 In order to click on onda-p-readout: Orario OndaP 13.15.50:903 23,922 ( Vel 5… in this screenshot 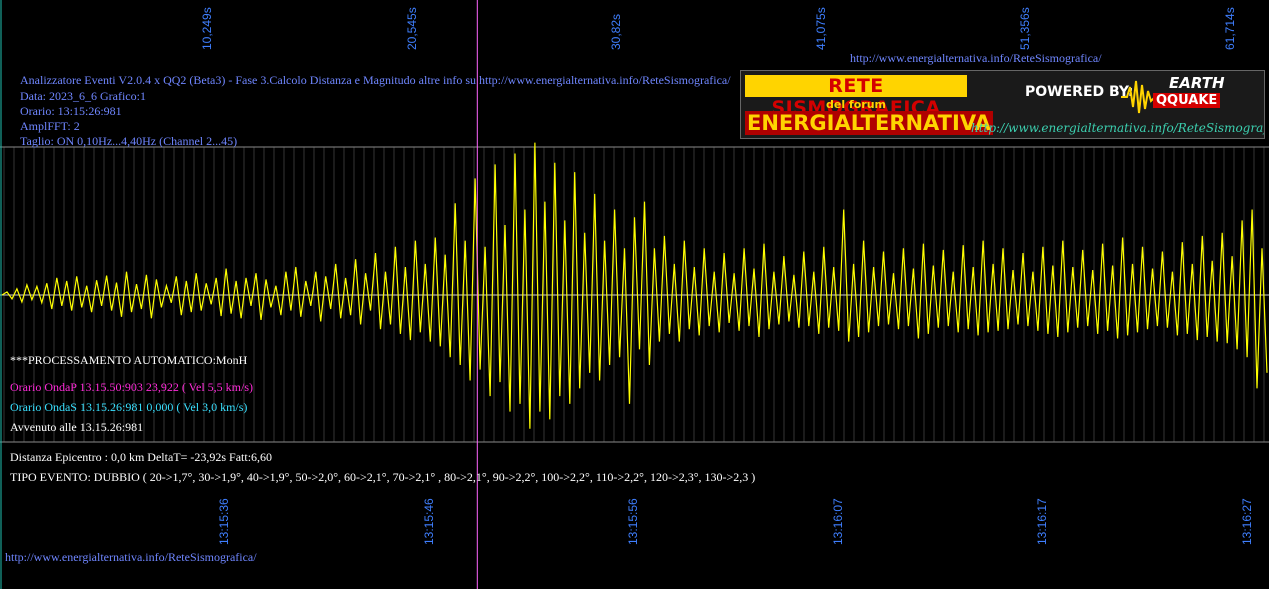, I will do `click(131, 387)`.